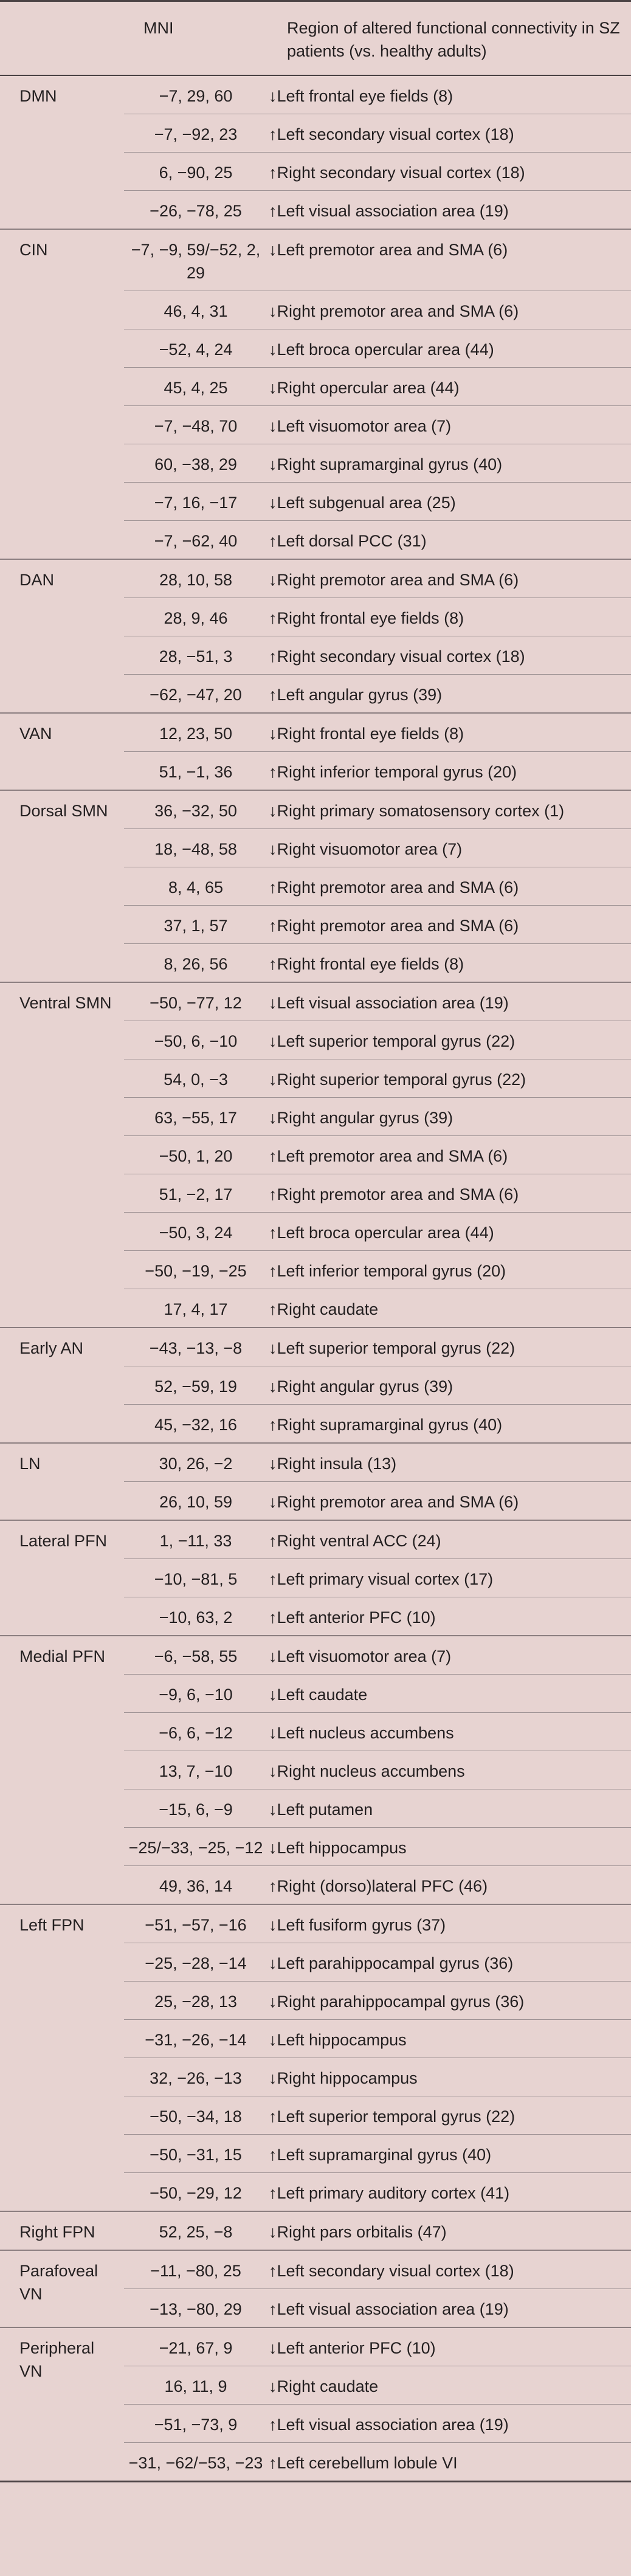 This screenshot has width=631, height=2576. I want to click on connectivity-region: ↑Left visual association area (19), so click(389, 2425).